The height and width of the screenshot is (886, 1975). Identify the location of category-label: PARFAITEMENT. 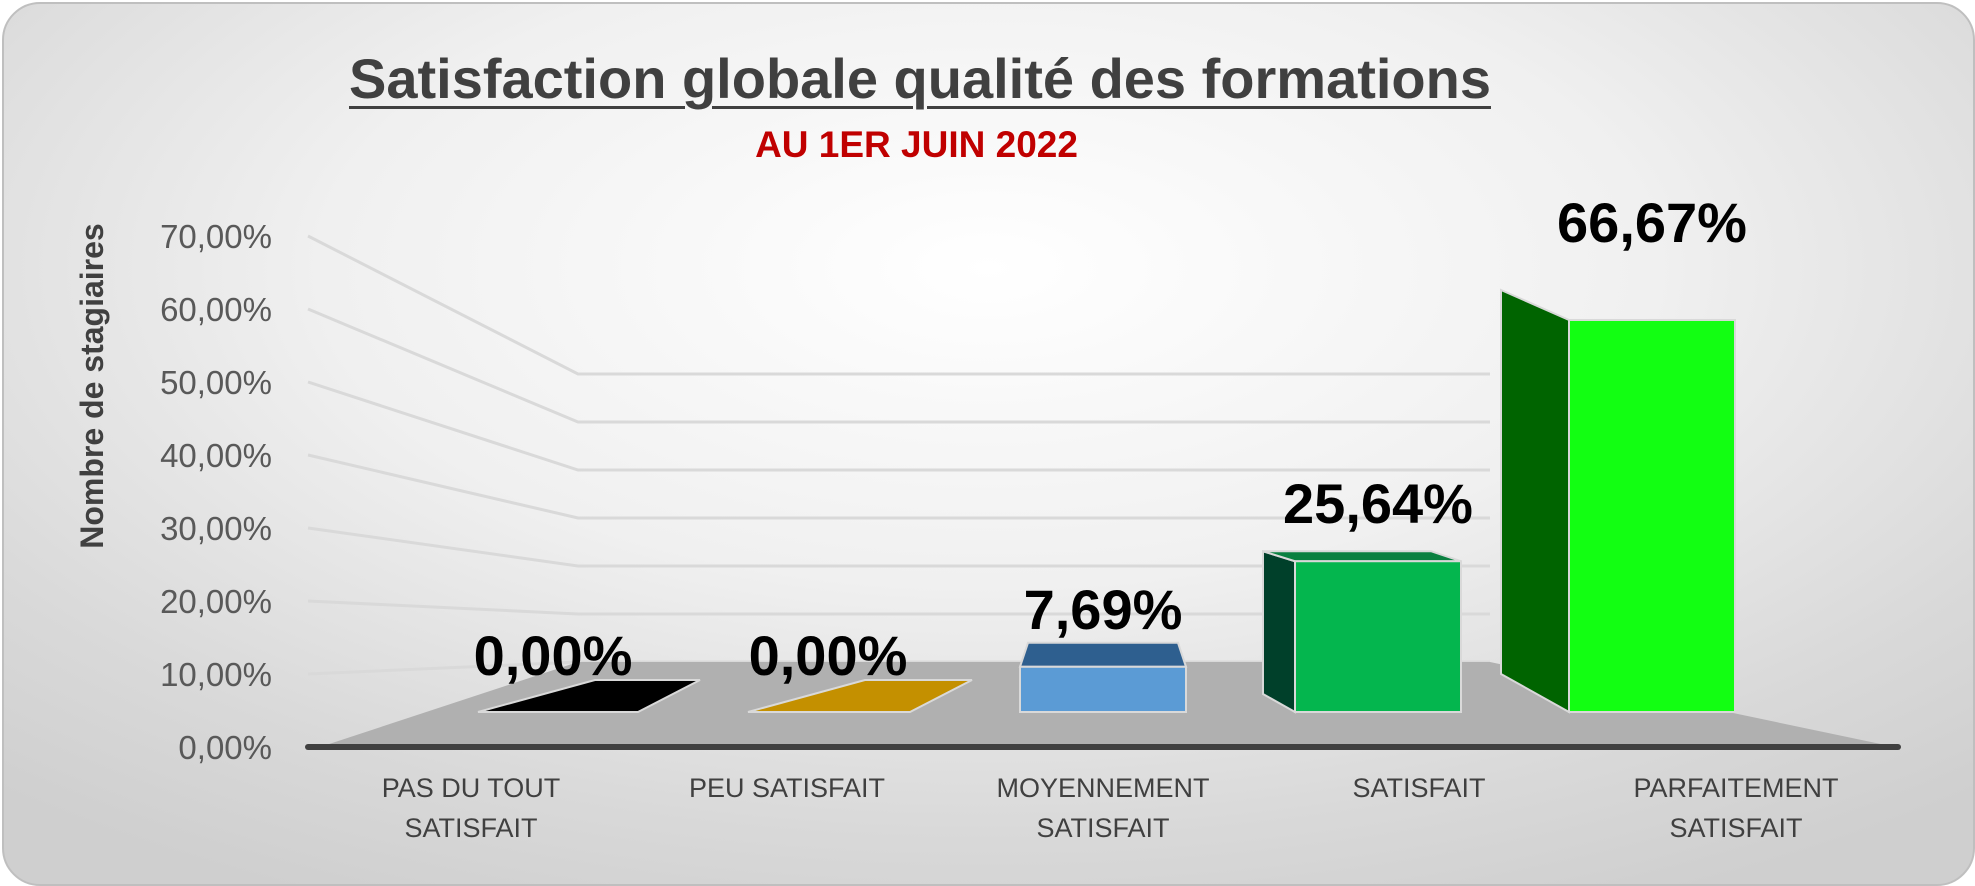
(1735, 788).